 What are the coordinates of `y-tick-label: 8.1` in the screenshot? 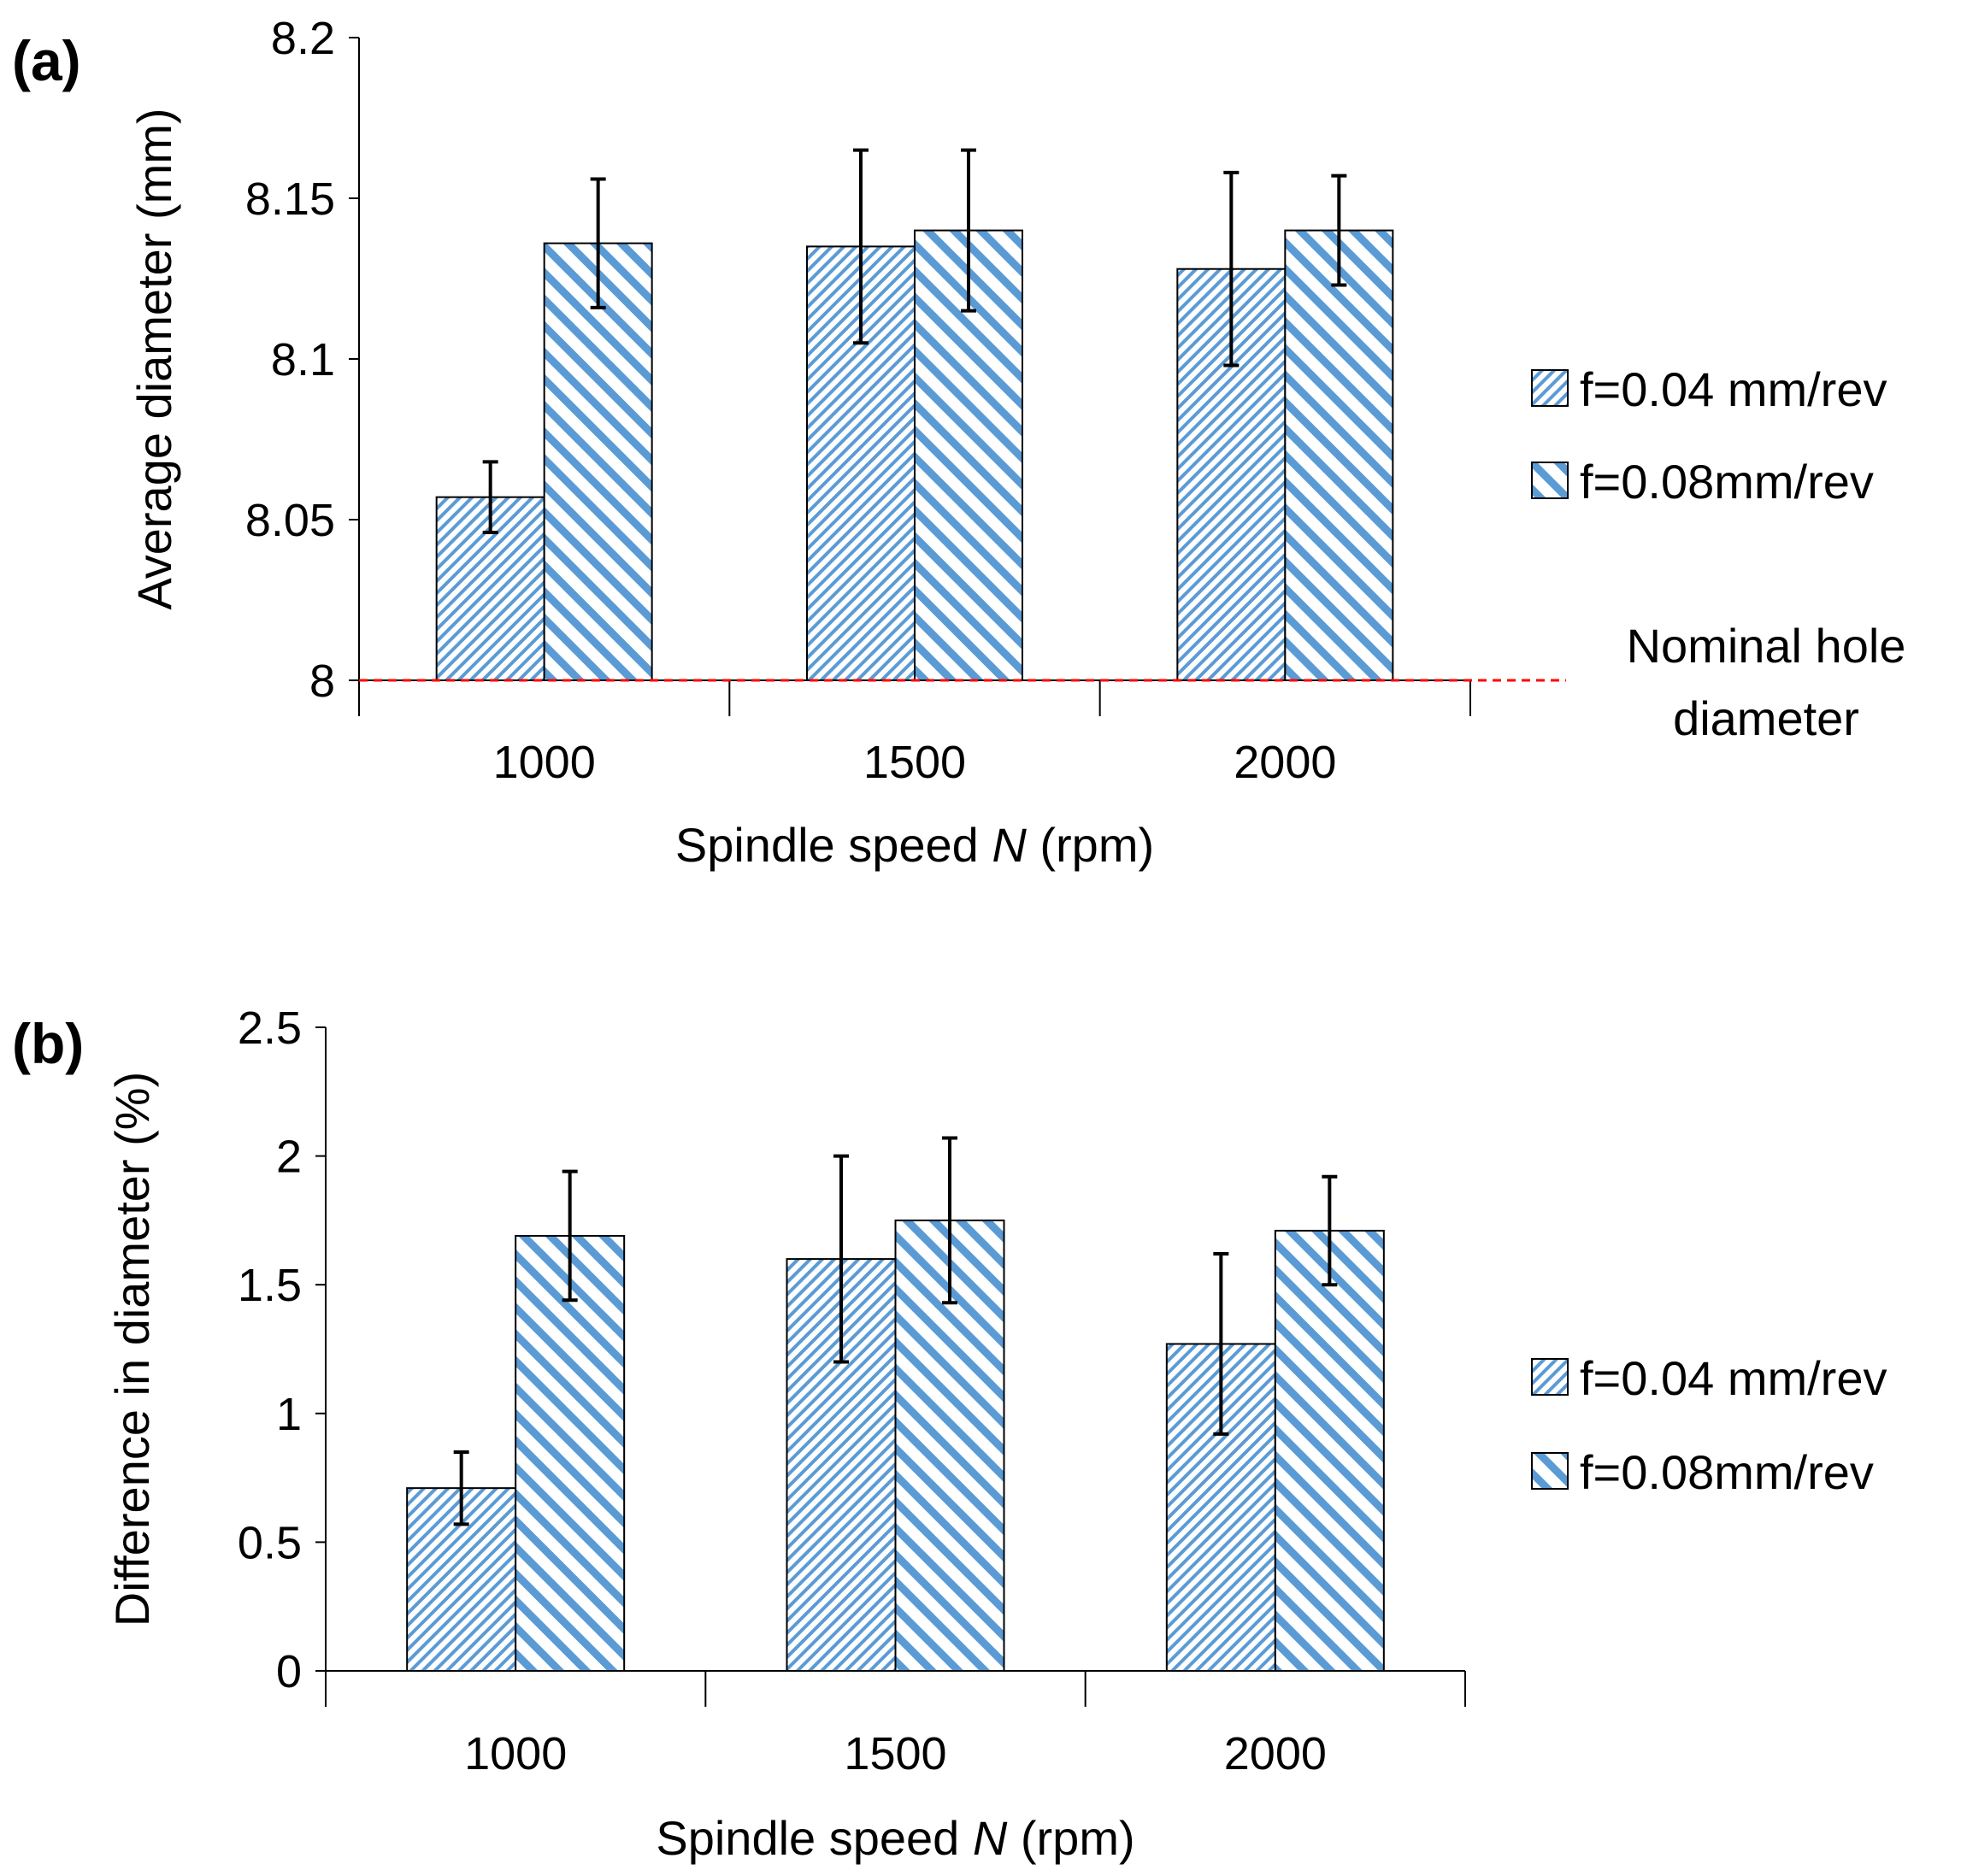 It's located at (303, 359).